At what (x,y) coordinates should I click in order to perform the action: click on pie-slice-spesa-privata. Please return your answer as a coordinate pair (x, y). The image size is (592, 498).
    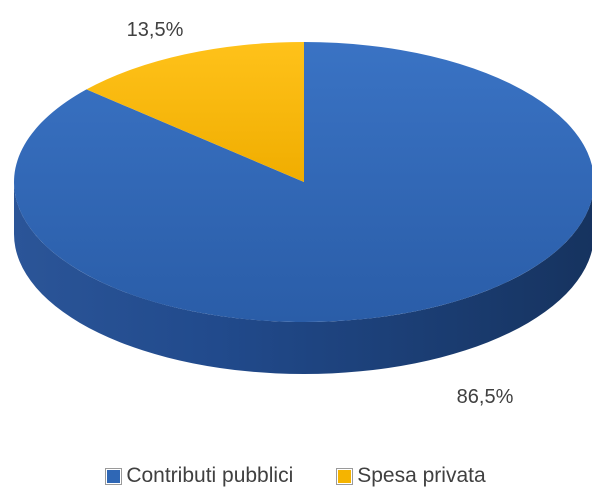
    Looking at the image, I should click on (195, 112).